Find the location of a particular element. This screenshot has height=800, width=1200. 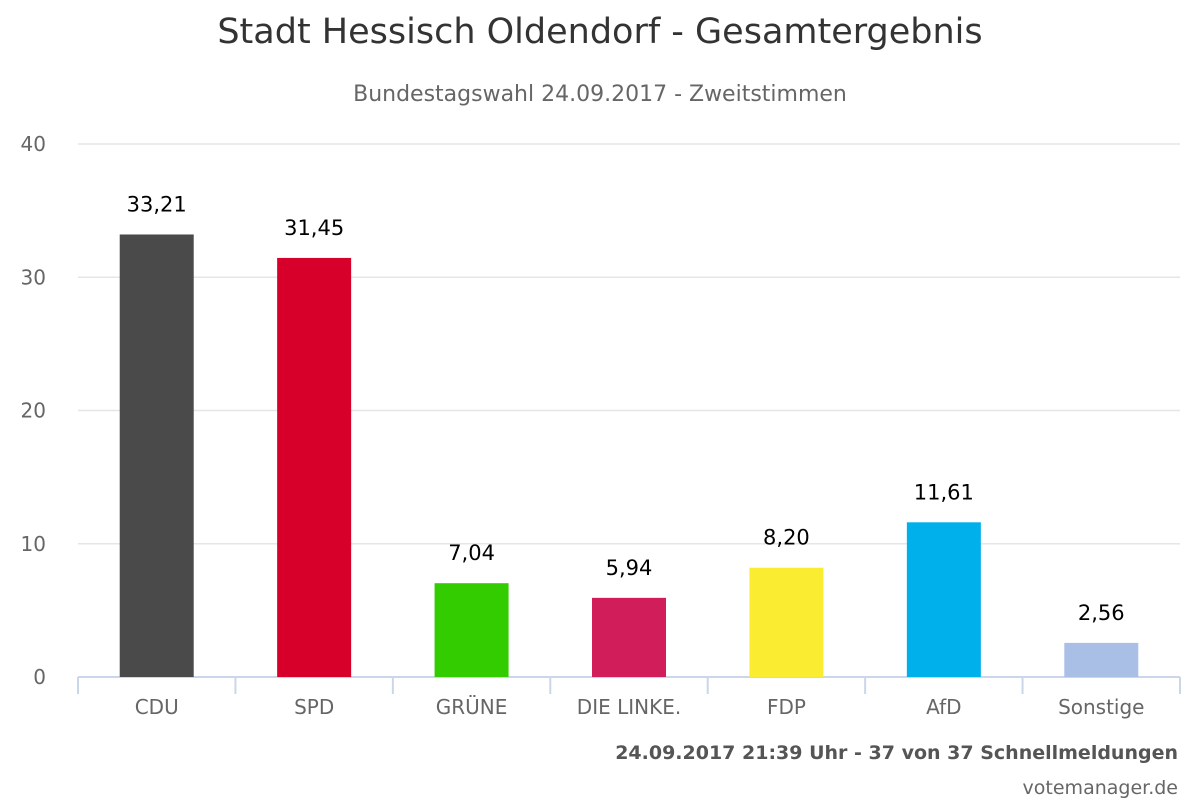

x-tick-label: CDU is located at coordinates (157, 707).